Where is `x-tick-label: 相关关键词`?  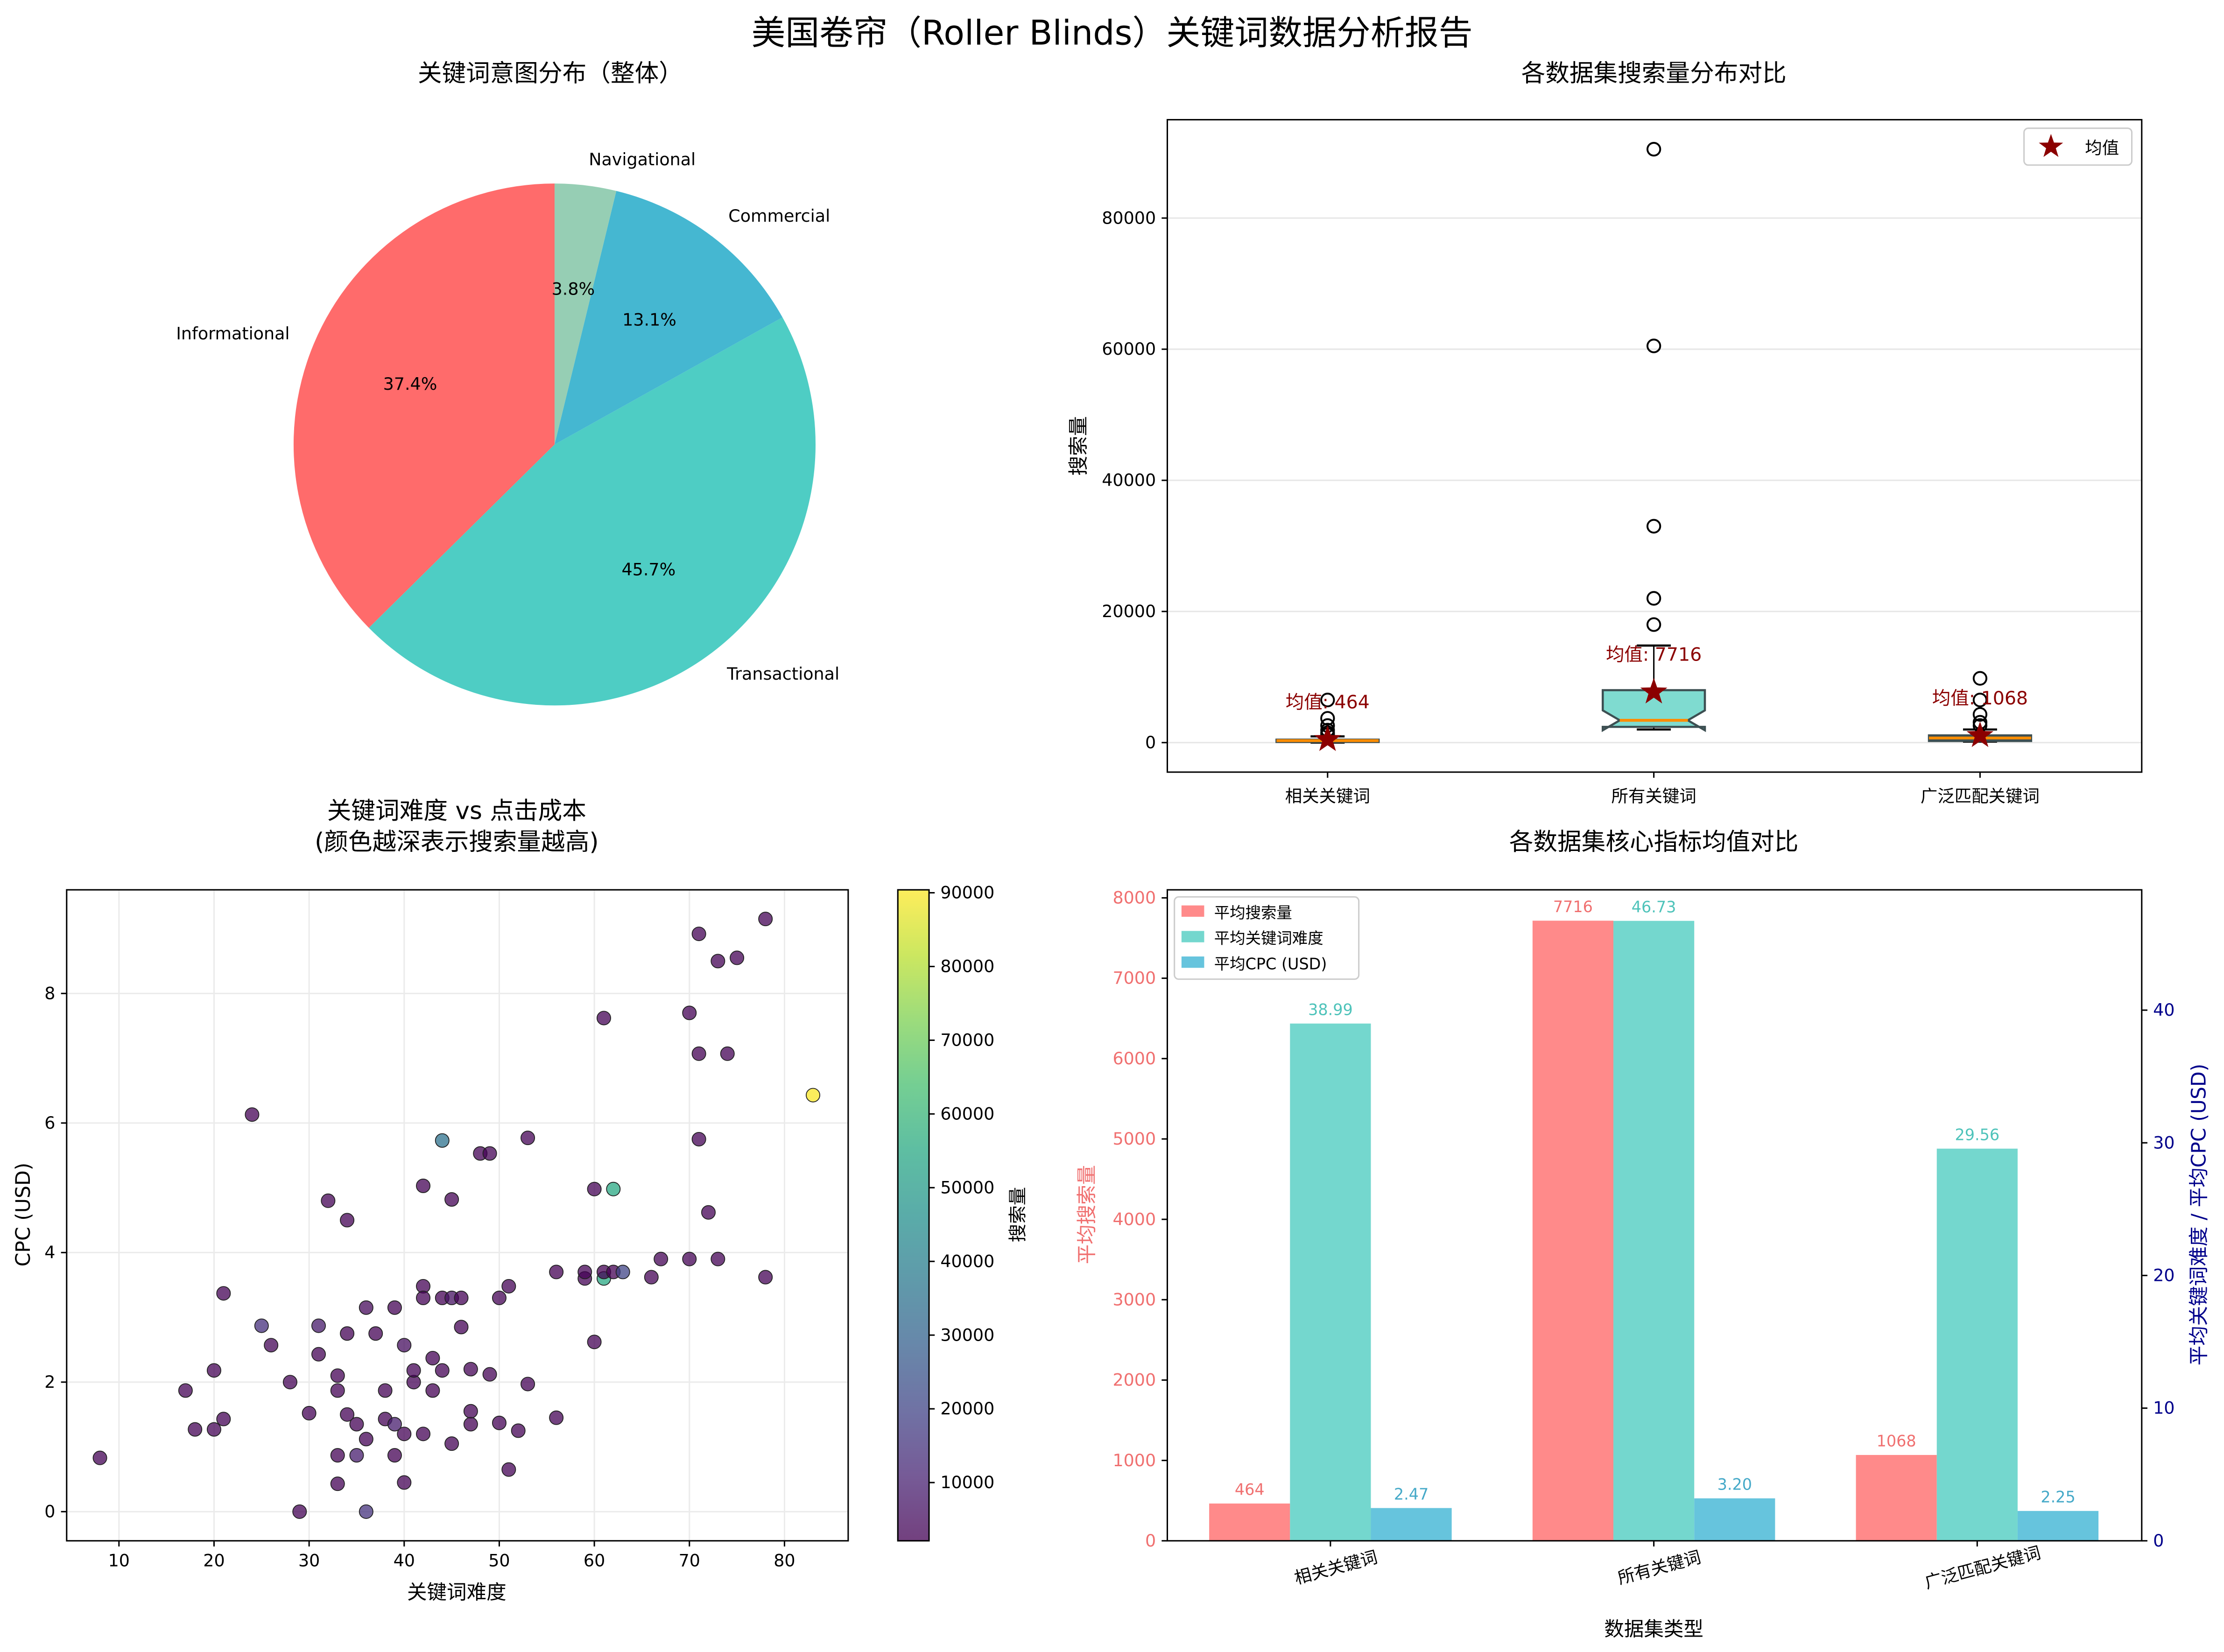
x-tick-label: 相关关键词 is located at coordinates (1327, 796).